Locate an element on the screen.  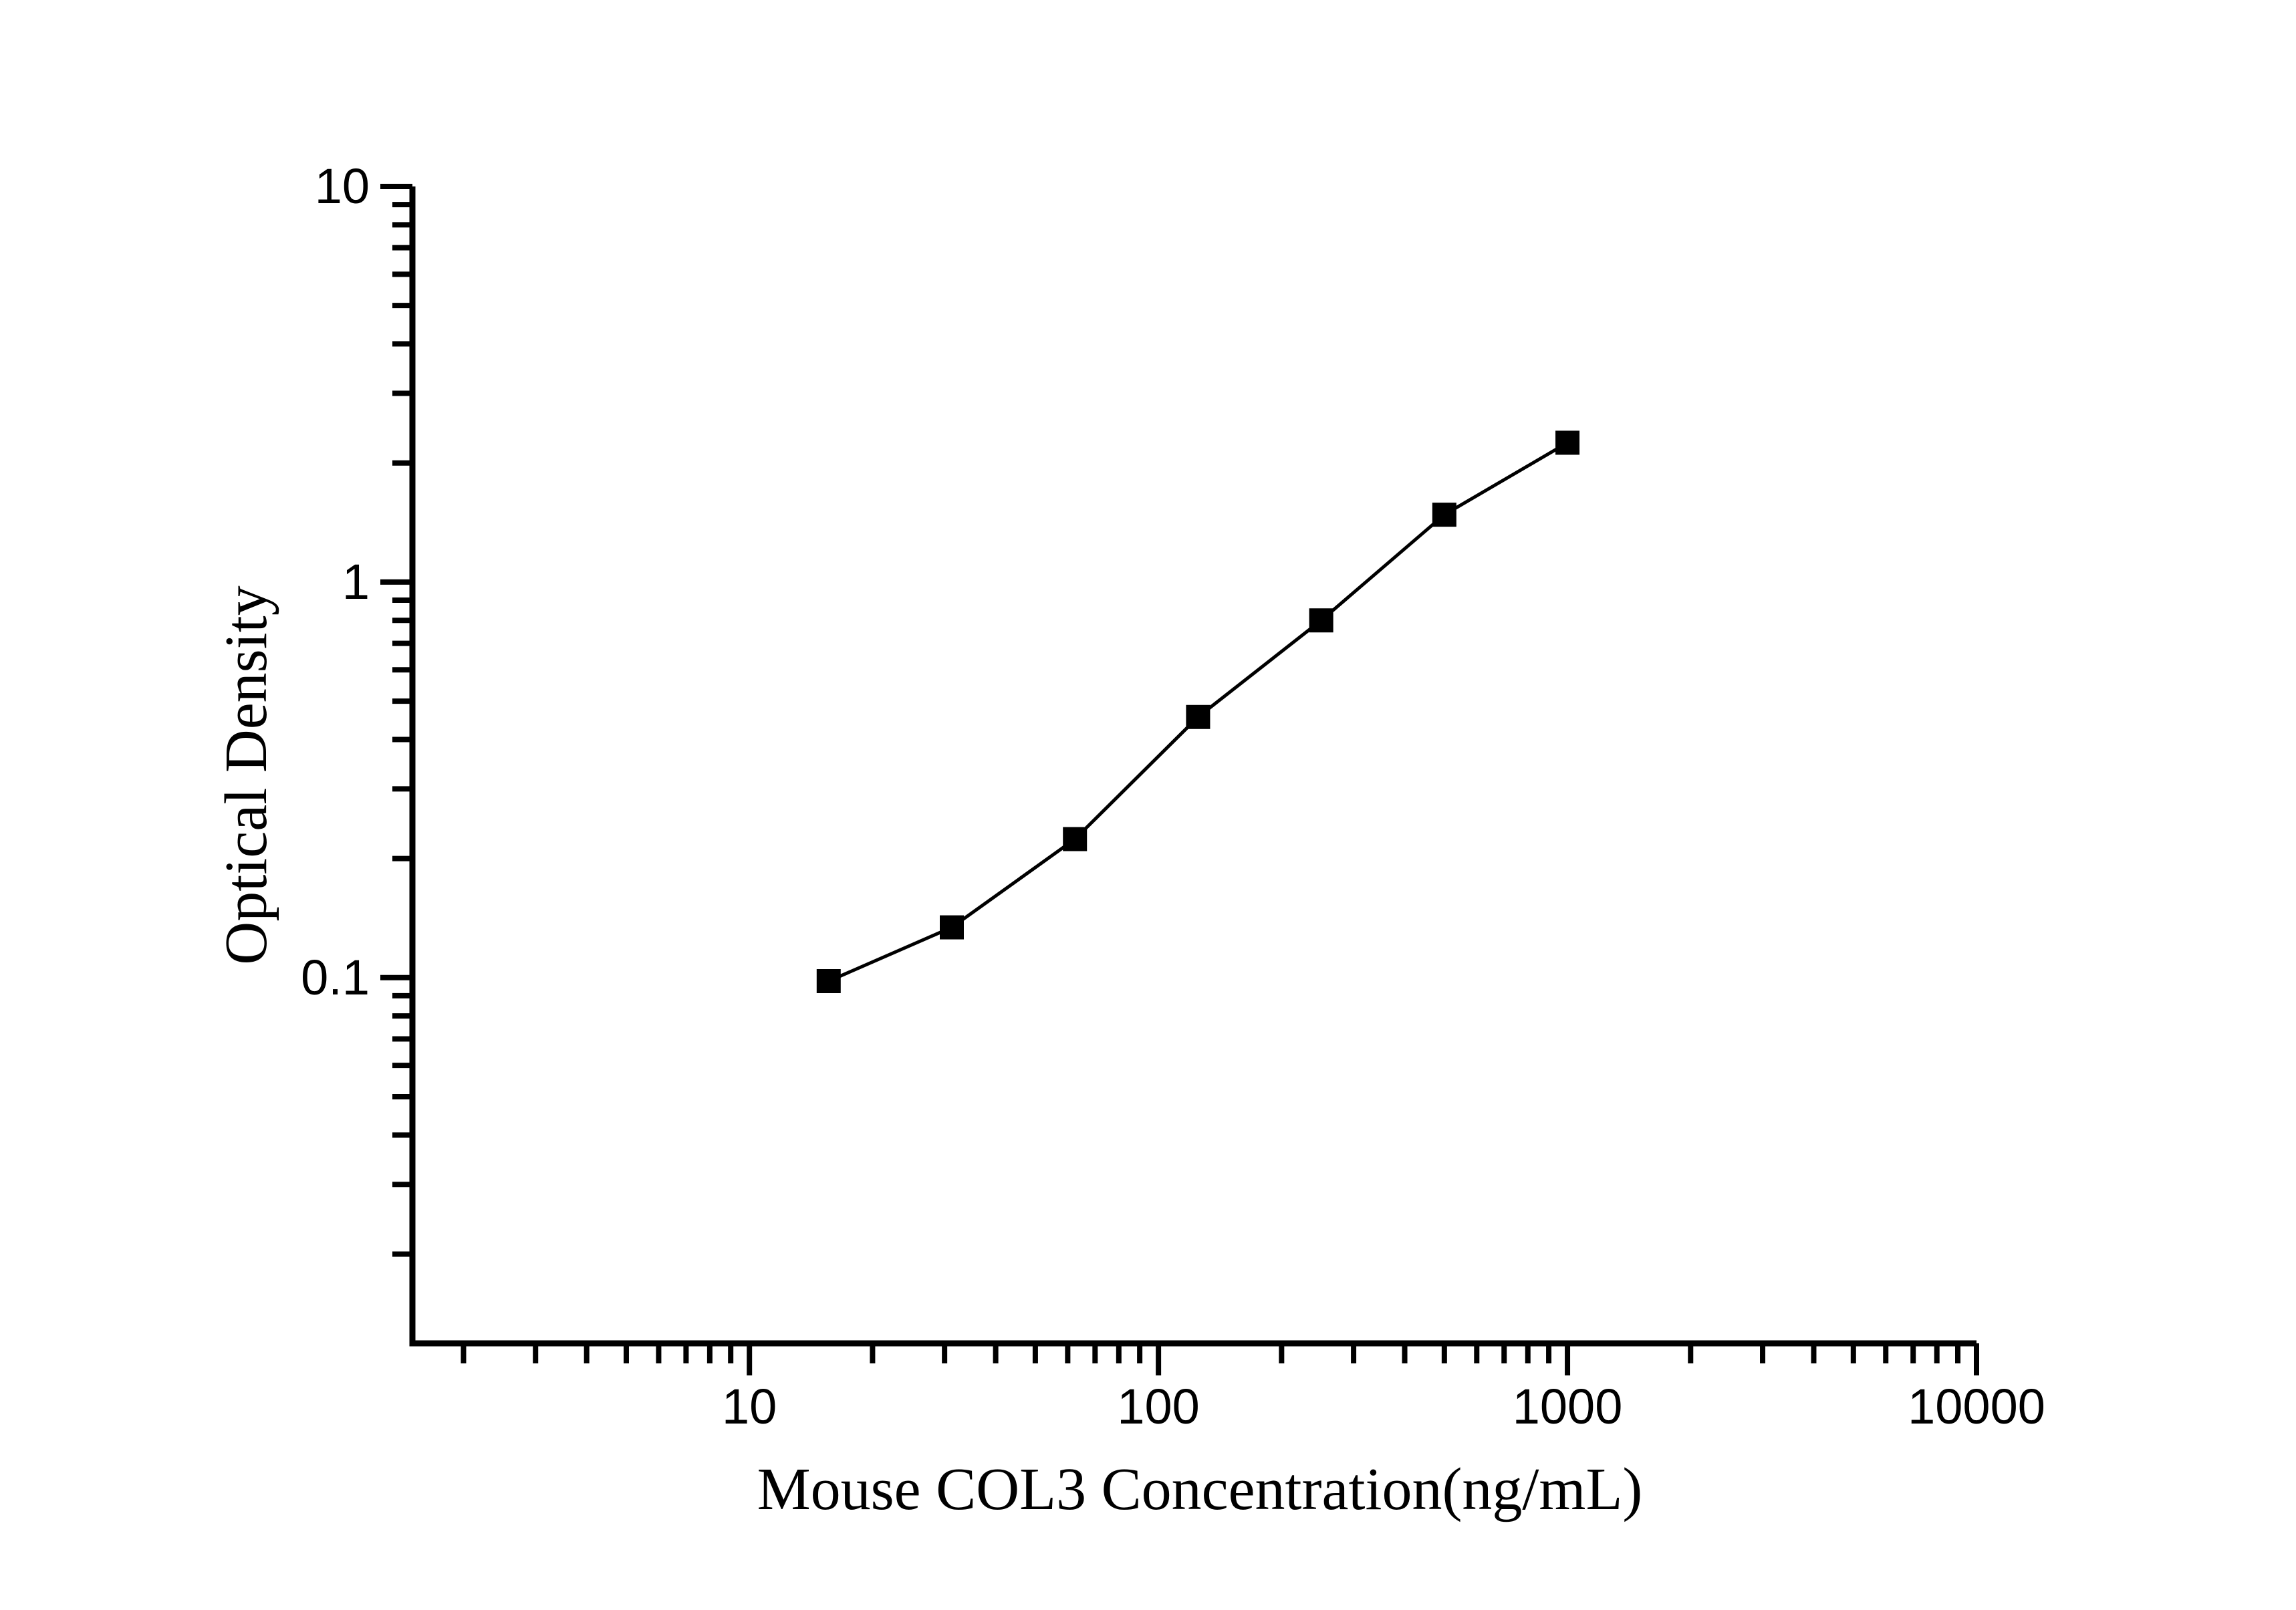
y-tick-label: 0.1 is located at coordinates (335, 978).